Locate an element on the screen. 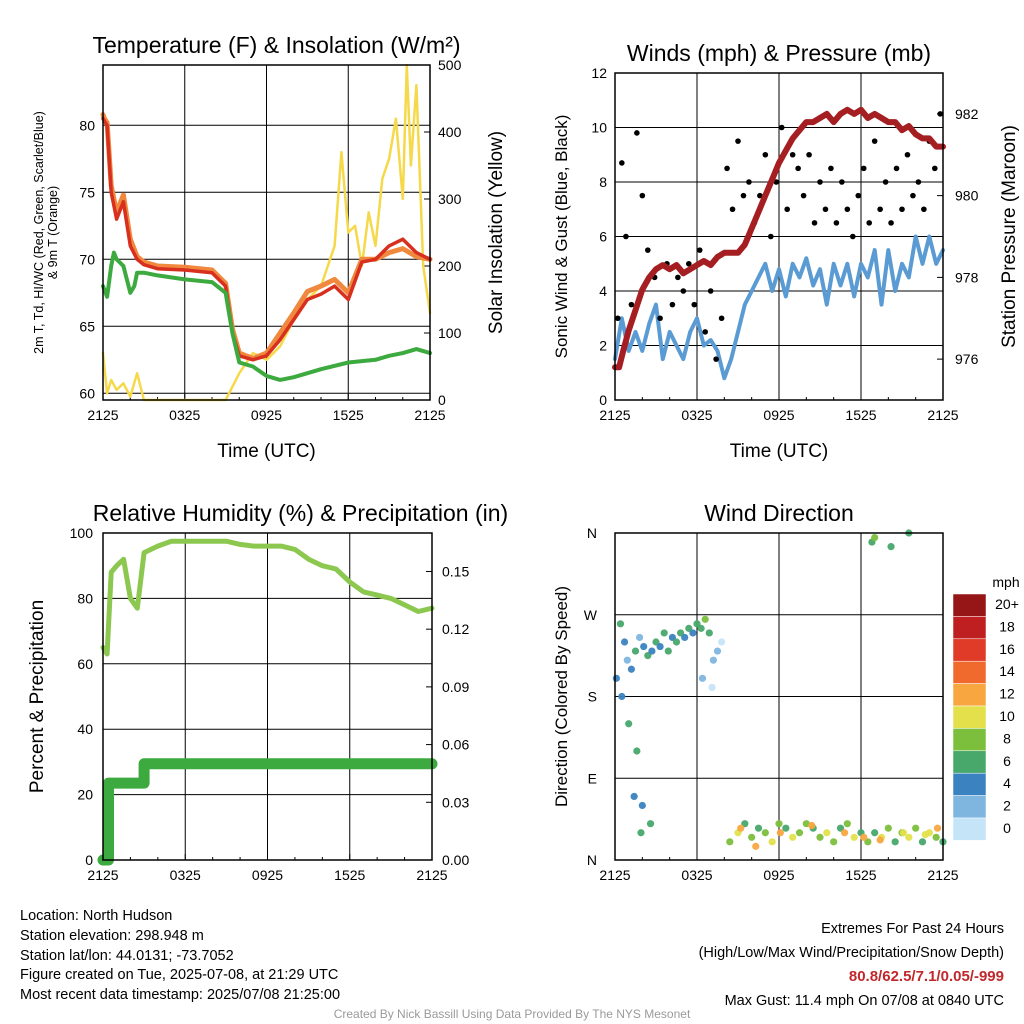 The height and width of the screenshot is (1024, 1024). y2-tick-label: 0.12 is located at coordinates (455, 629).